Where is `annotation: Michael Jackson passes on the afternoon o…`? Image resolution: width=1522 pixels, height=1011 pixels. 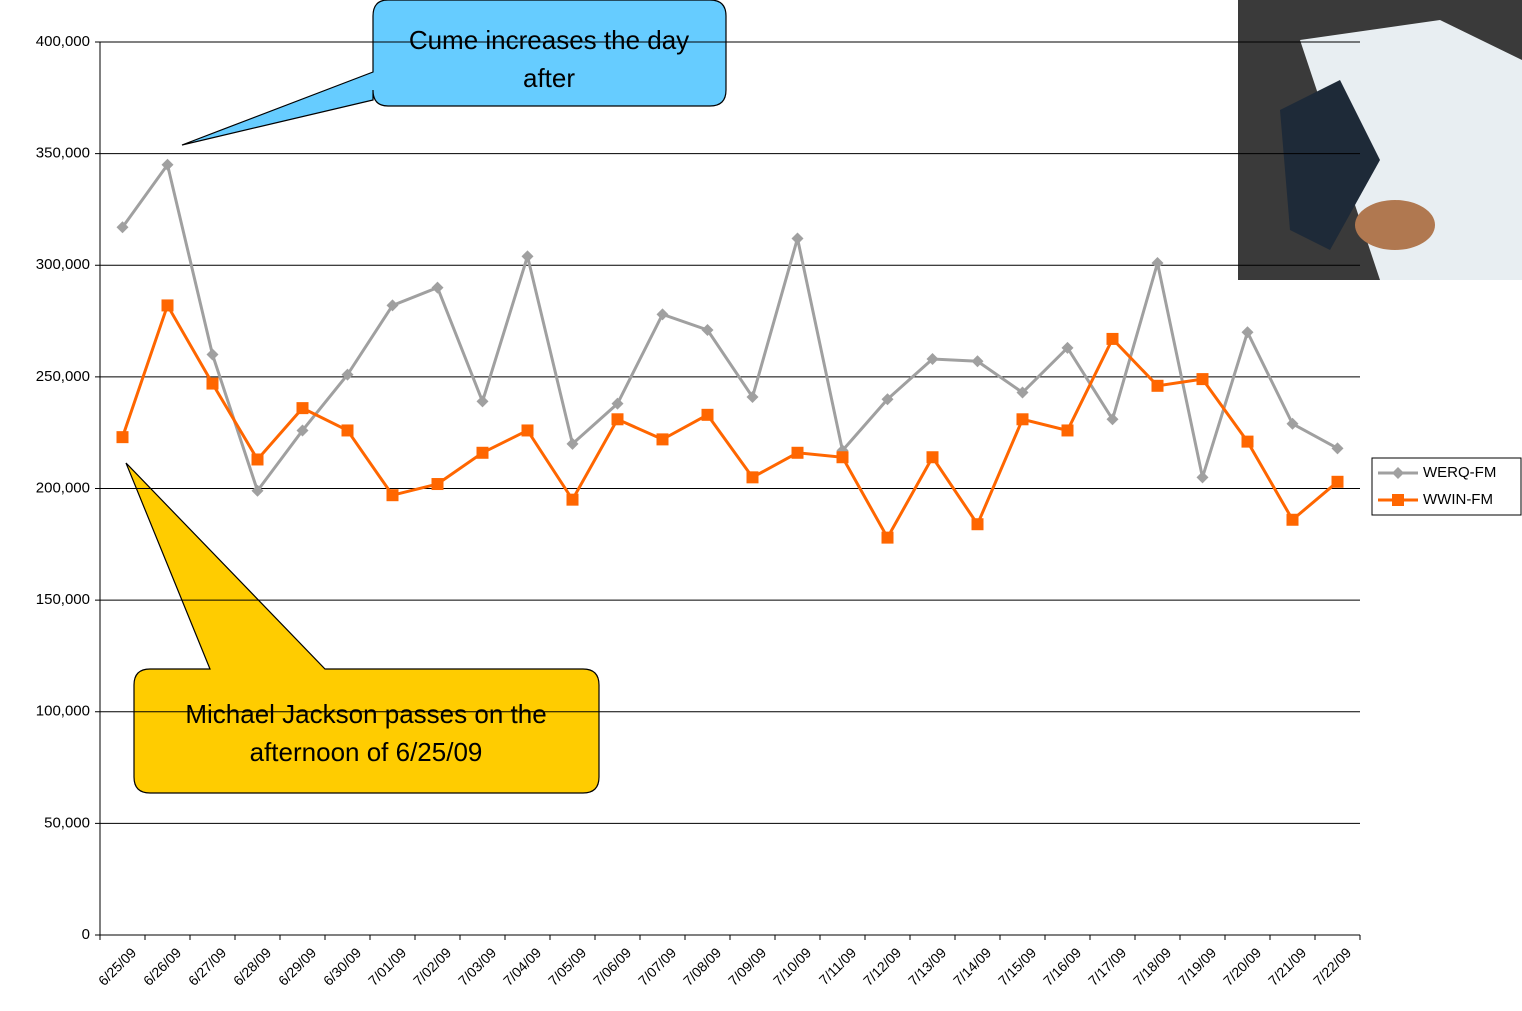 annotation: Michael Jackson passes on the afternoon o… is located at coordinates (365, 733).